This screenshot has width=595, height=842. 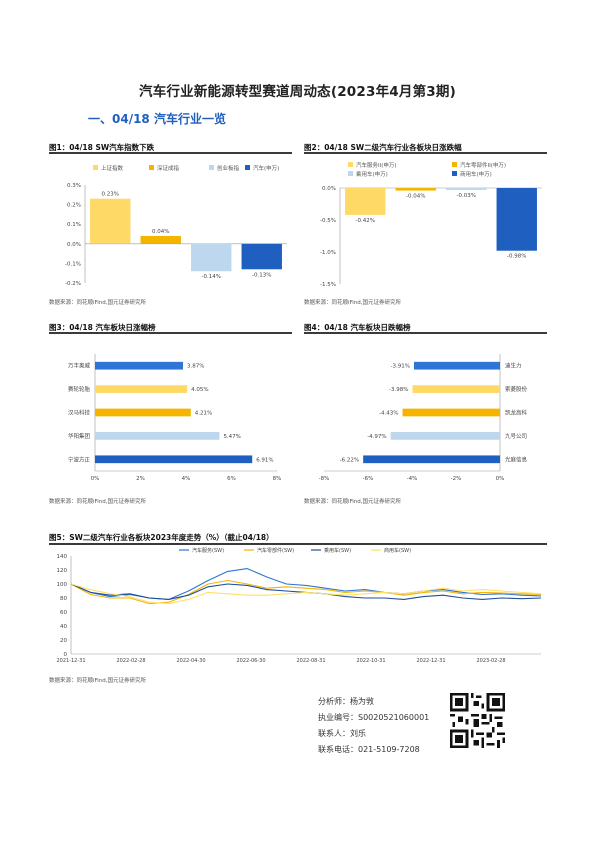 I want to click on x-tick-label: -6%, so click(x=368, y=479).